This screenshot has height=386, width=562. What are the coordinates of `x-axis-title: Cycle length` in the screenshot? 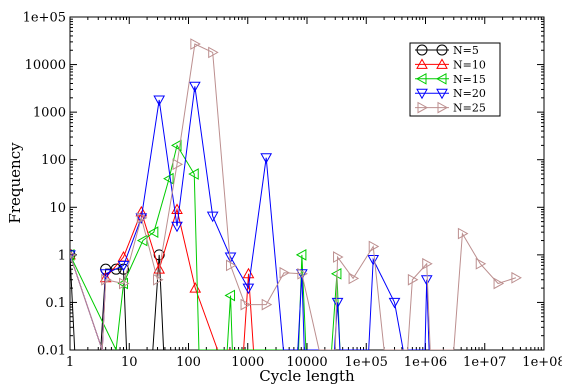 It's located at (307, 376).